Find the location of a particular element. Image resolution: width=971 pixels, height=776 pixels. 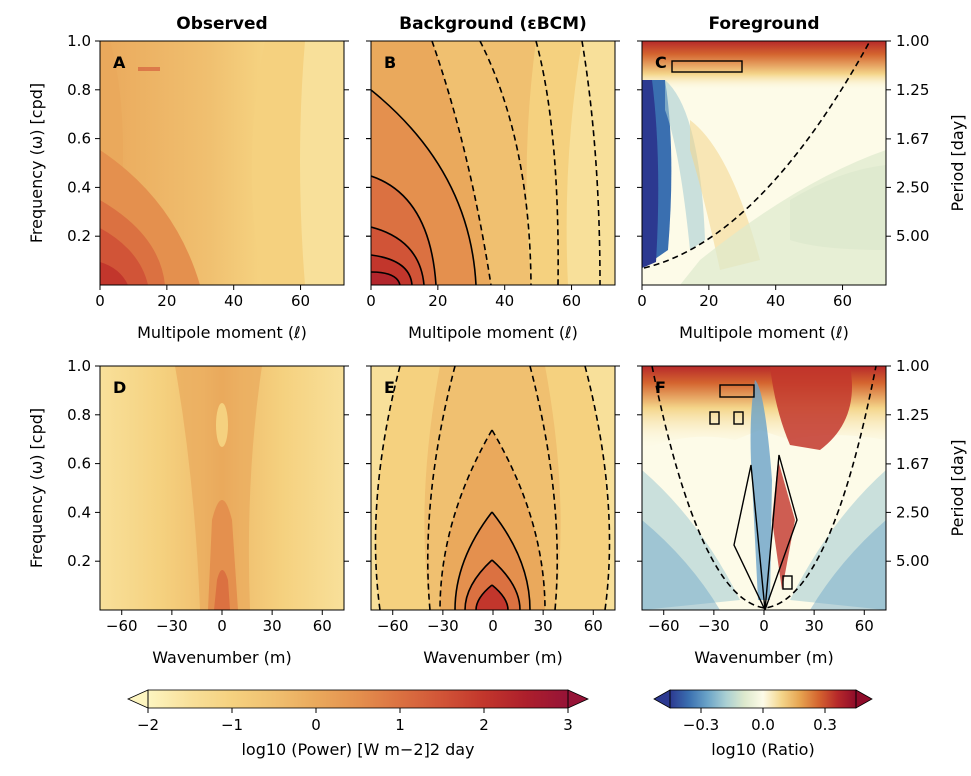

colorbar-power-min-arrow is located at coordinates (138, 699).